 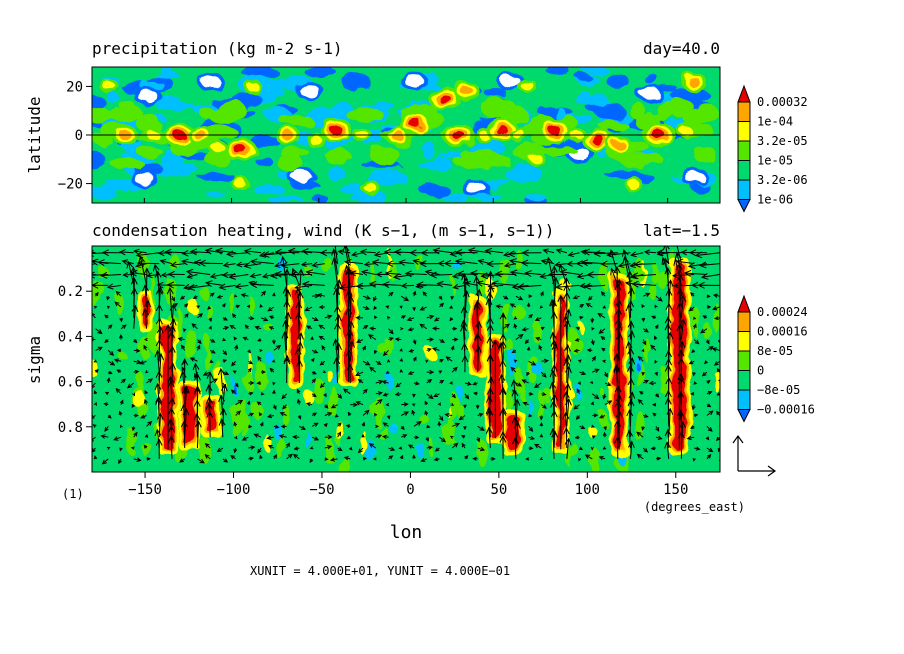 What do you see at coordinates (406, 532) in the screenshot?
I see `heating-x-label: lon` at bounding box center [406, 532].